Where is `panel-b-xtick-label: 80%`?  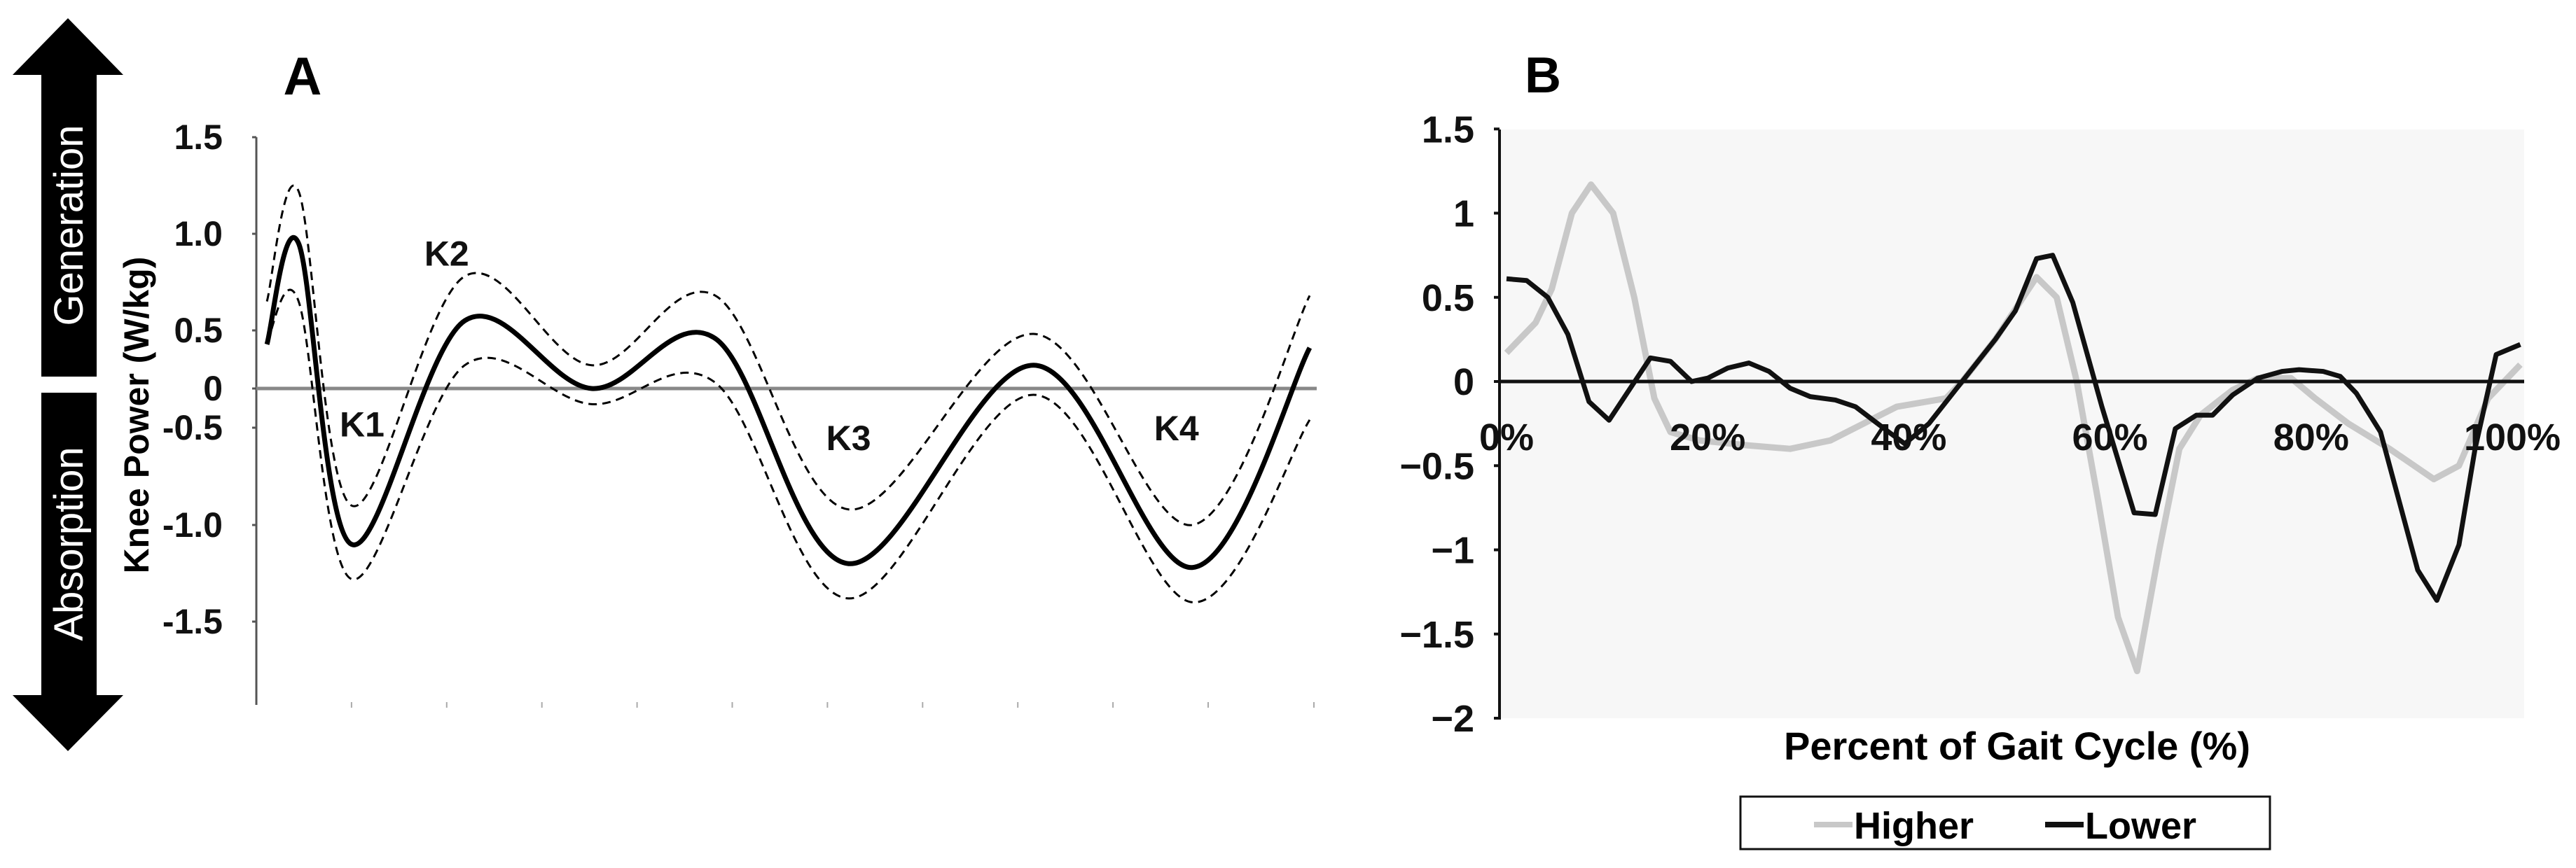 panel-b-xtick-label: 80% is located at coordinates (2311, 437).